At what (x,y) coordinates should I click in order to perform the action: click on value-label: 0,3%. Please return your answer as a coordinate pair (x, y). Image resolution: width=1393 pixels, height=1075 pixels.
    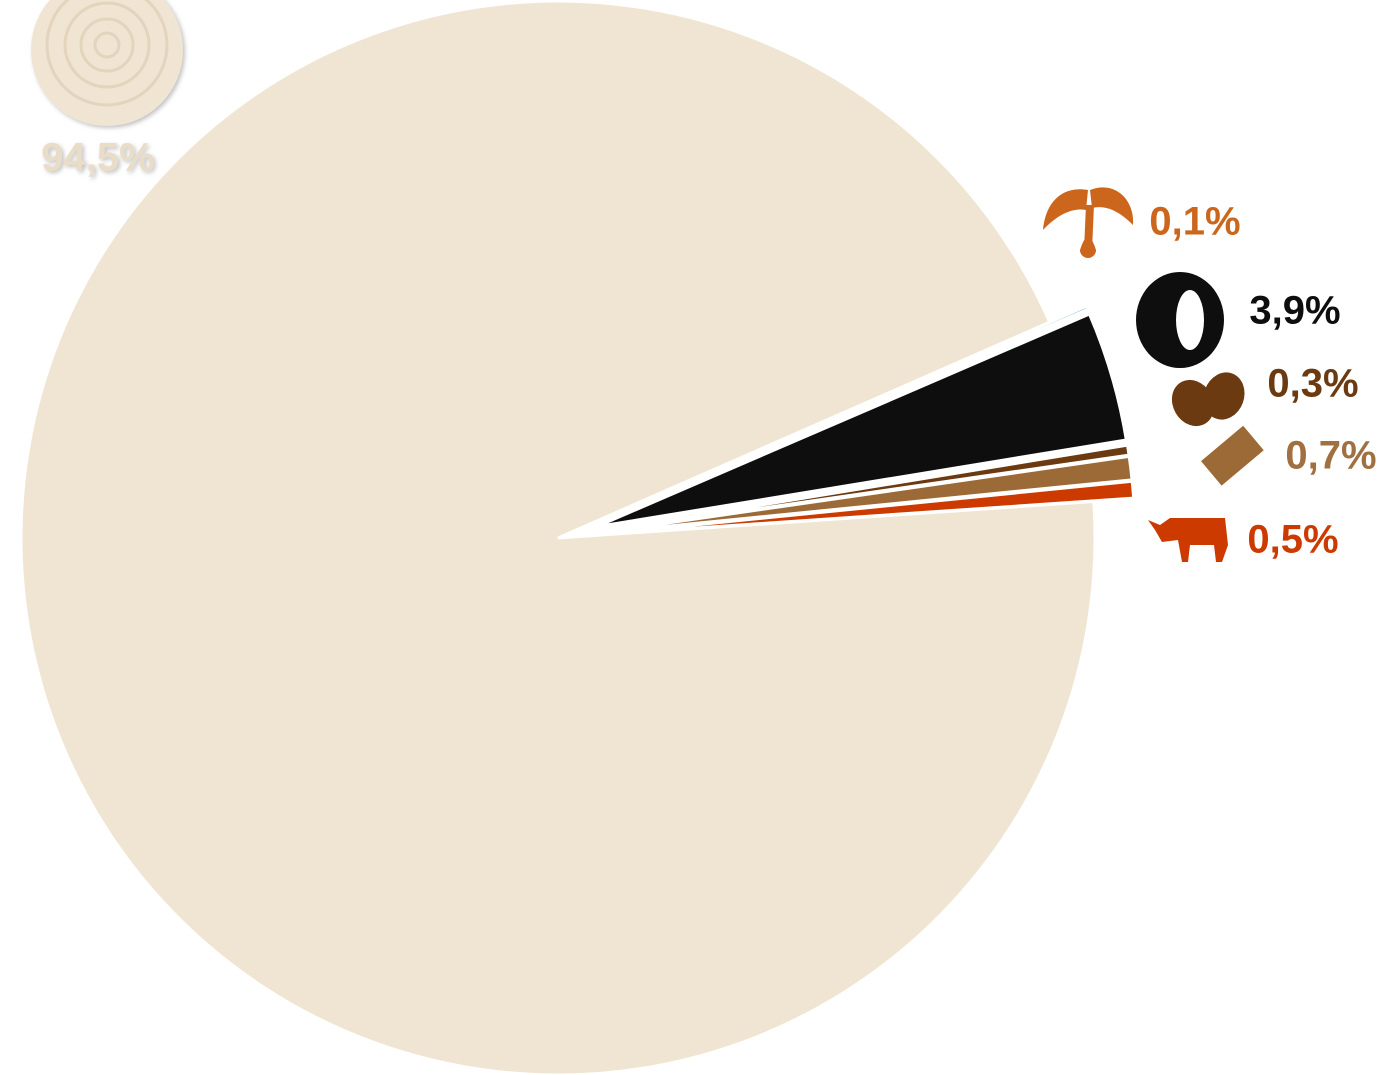
    Looking at the image, I should click on (1312, 384).